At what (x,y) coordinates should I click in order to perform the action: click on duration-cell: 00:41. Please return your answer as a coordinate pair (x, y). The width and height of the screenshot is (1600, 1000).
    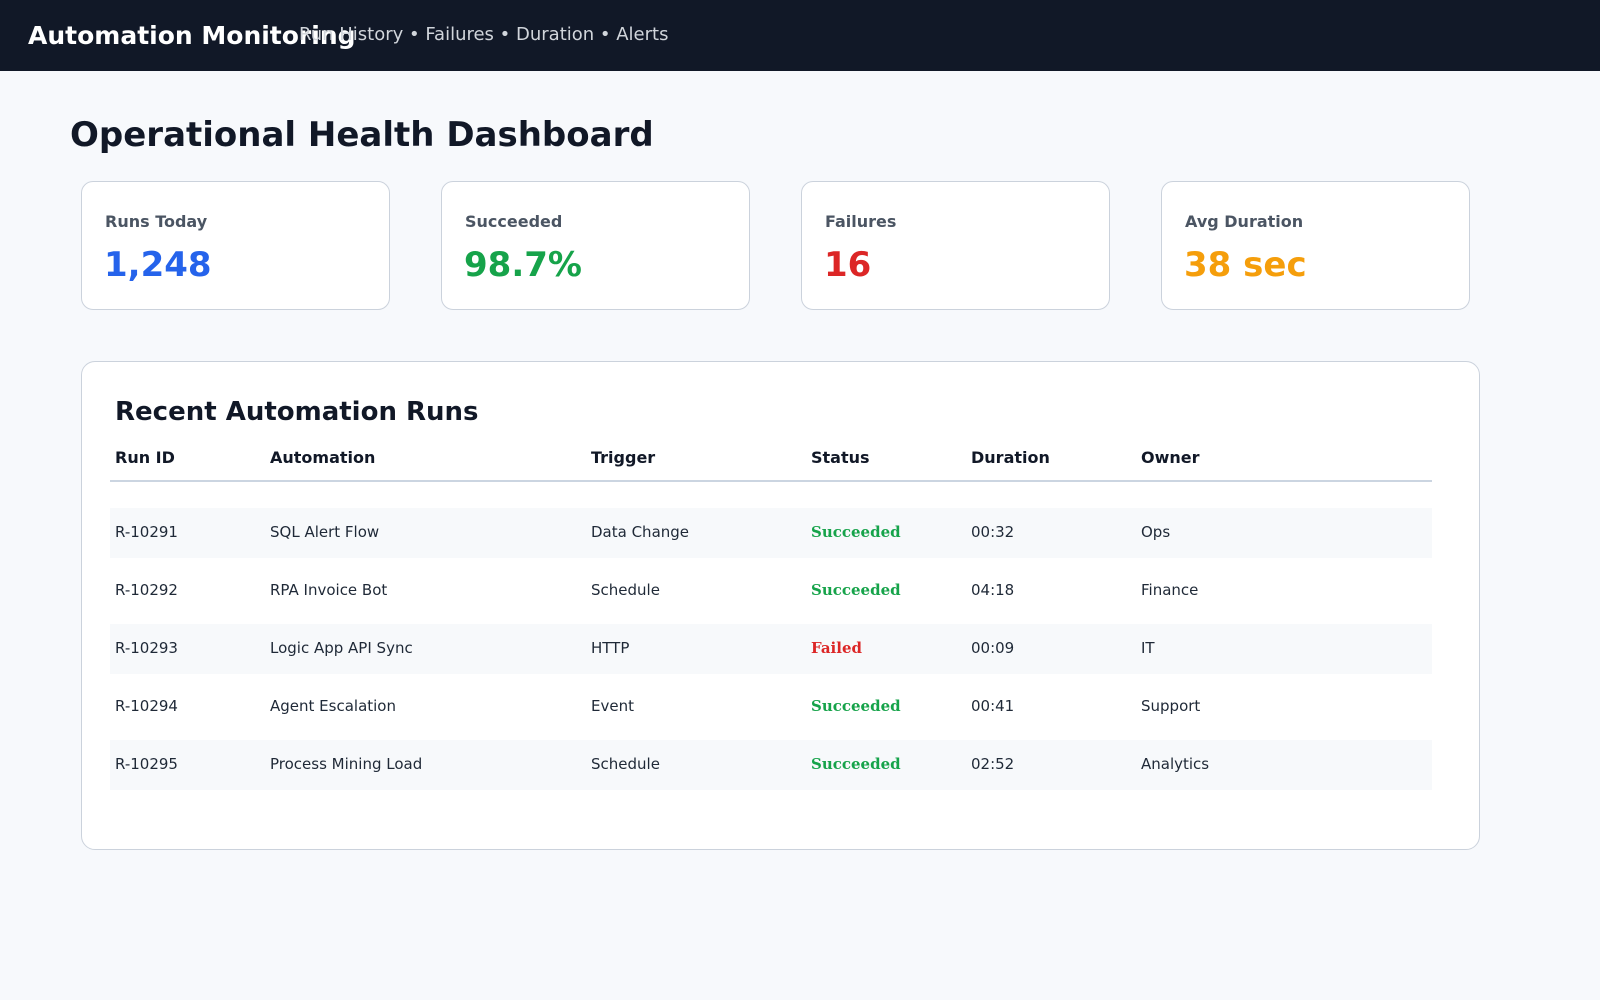
    Looking at the image, I should click on (993, 706).